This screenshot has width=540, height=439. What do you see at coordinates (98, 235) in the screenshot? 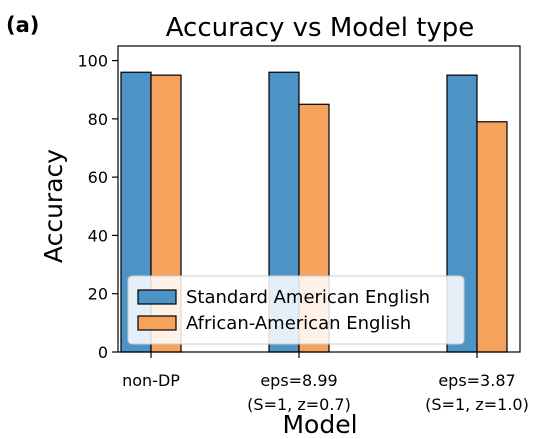
I see `y-tick-label: 40` at bounding box center [98, 235].